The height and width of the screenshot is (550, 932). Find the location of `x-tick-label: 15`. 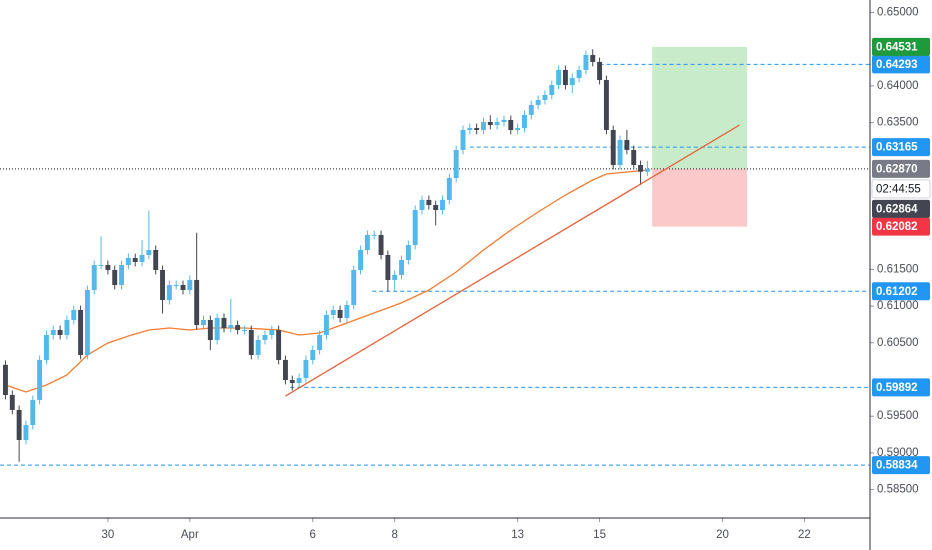

x-tick-label: 15 is located at coordinates (599, 535).